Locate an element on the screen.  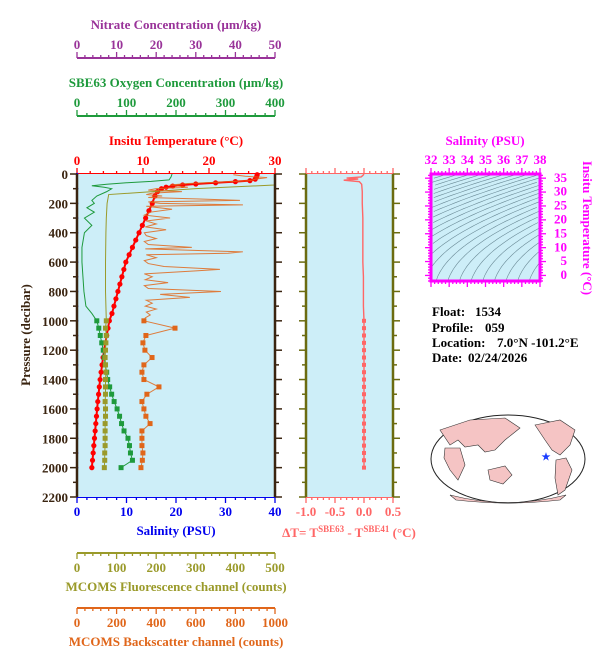
info-value: 1534 is located at coordinates (488, 311).